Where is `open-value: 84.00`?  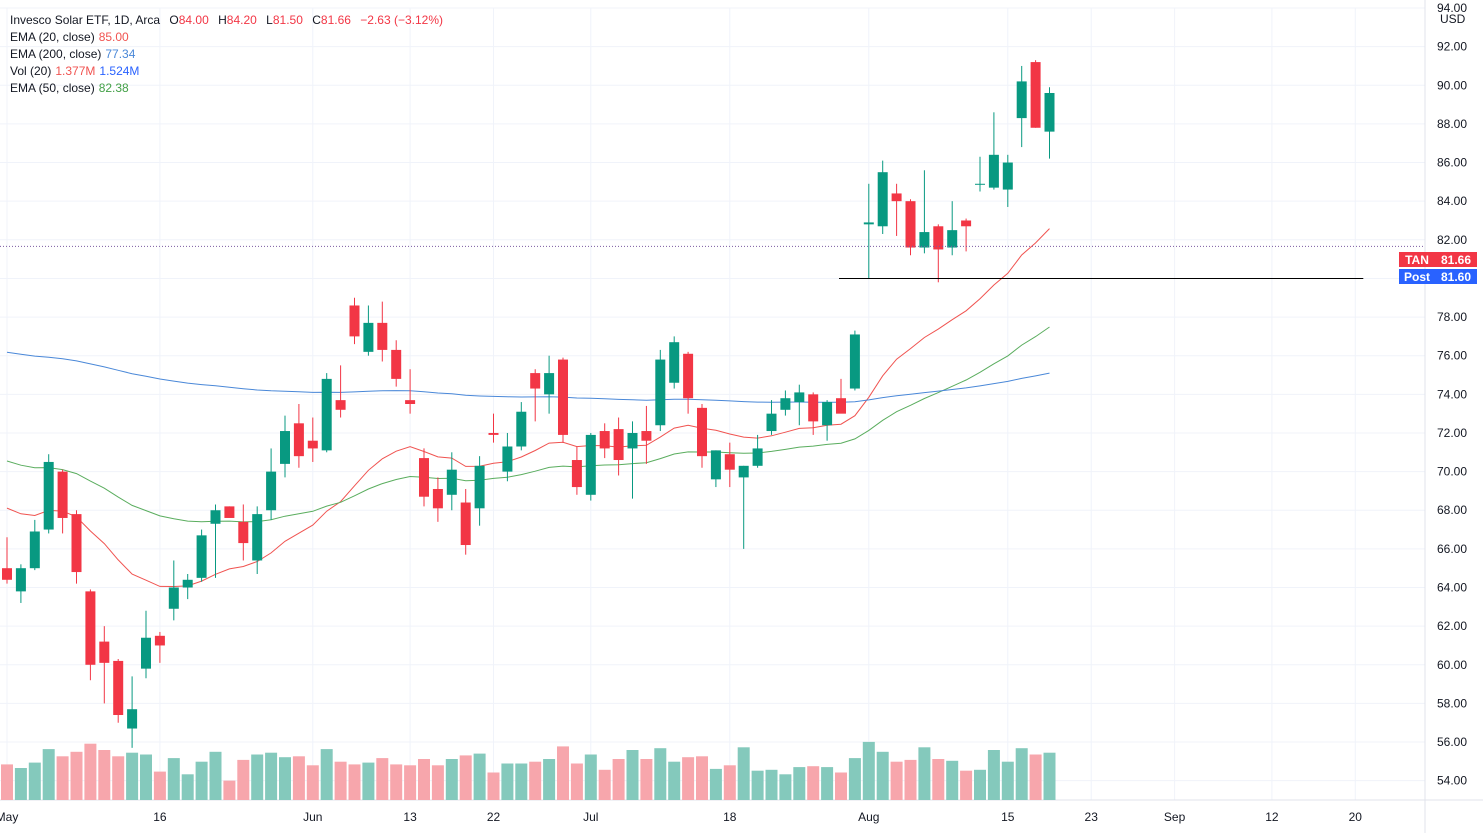 open-value: 84.00 is located at coordinates (193, 20).